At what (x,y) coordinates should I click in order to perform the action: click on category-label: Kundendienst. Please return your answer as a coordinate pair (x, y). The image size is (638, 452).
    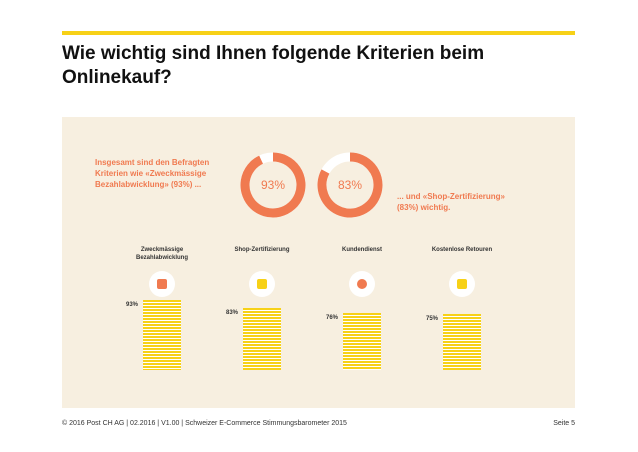
    Looking at the image, I should click on (362, 250).